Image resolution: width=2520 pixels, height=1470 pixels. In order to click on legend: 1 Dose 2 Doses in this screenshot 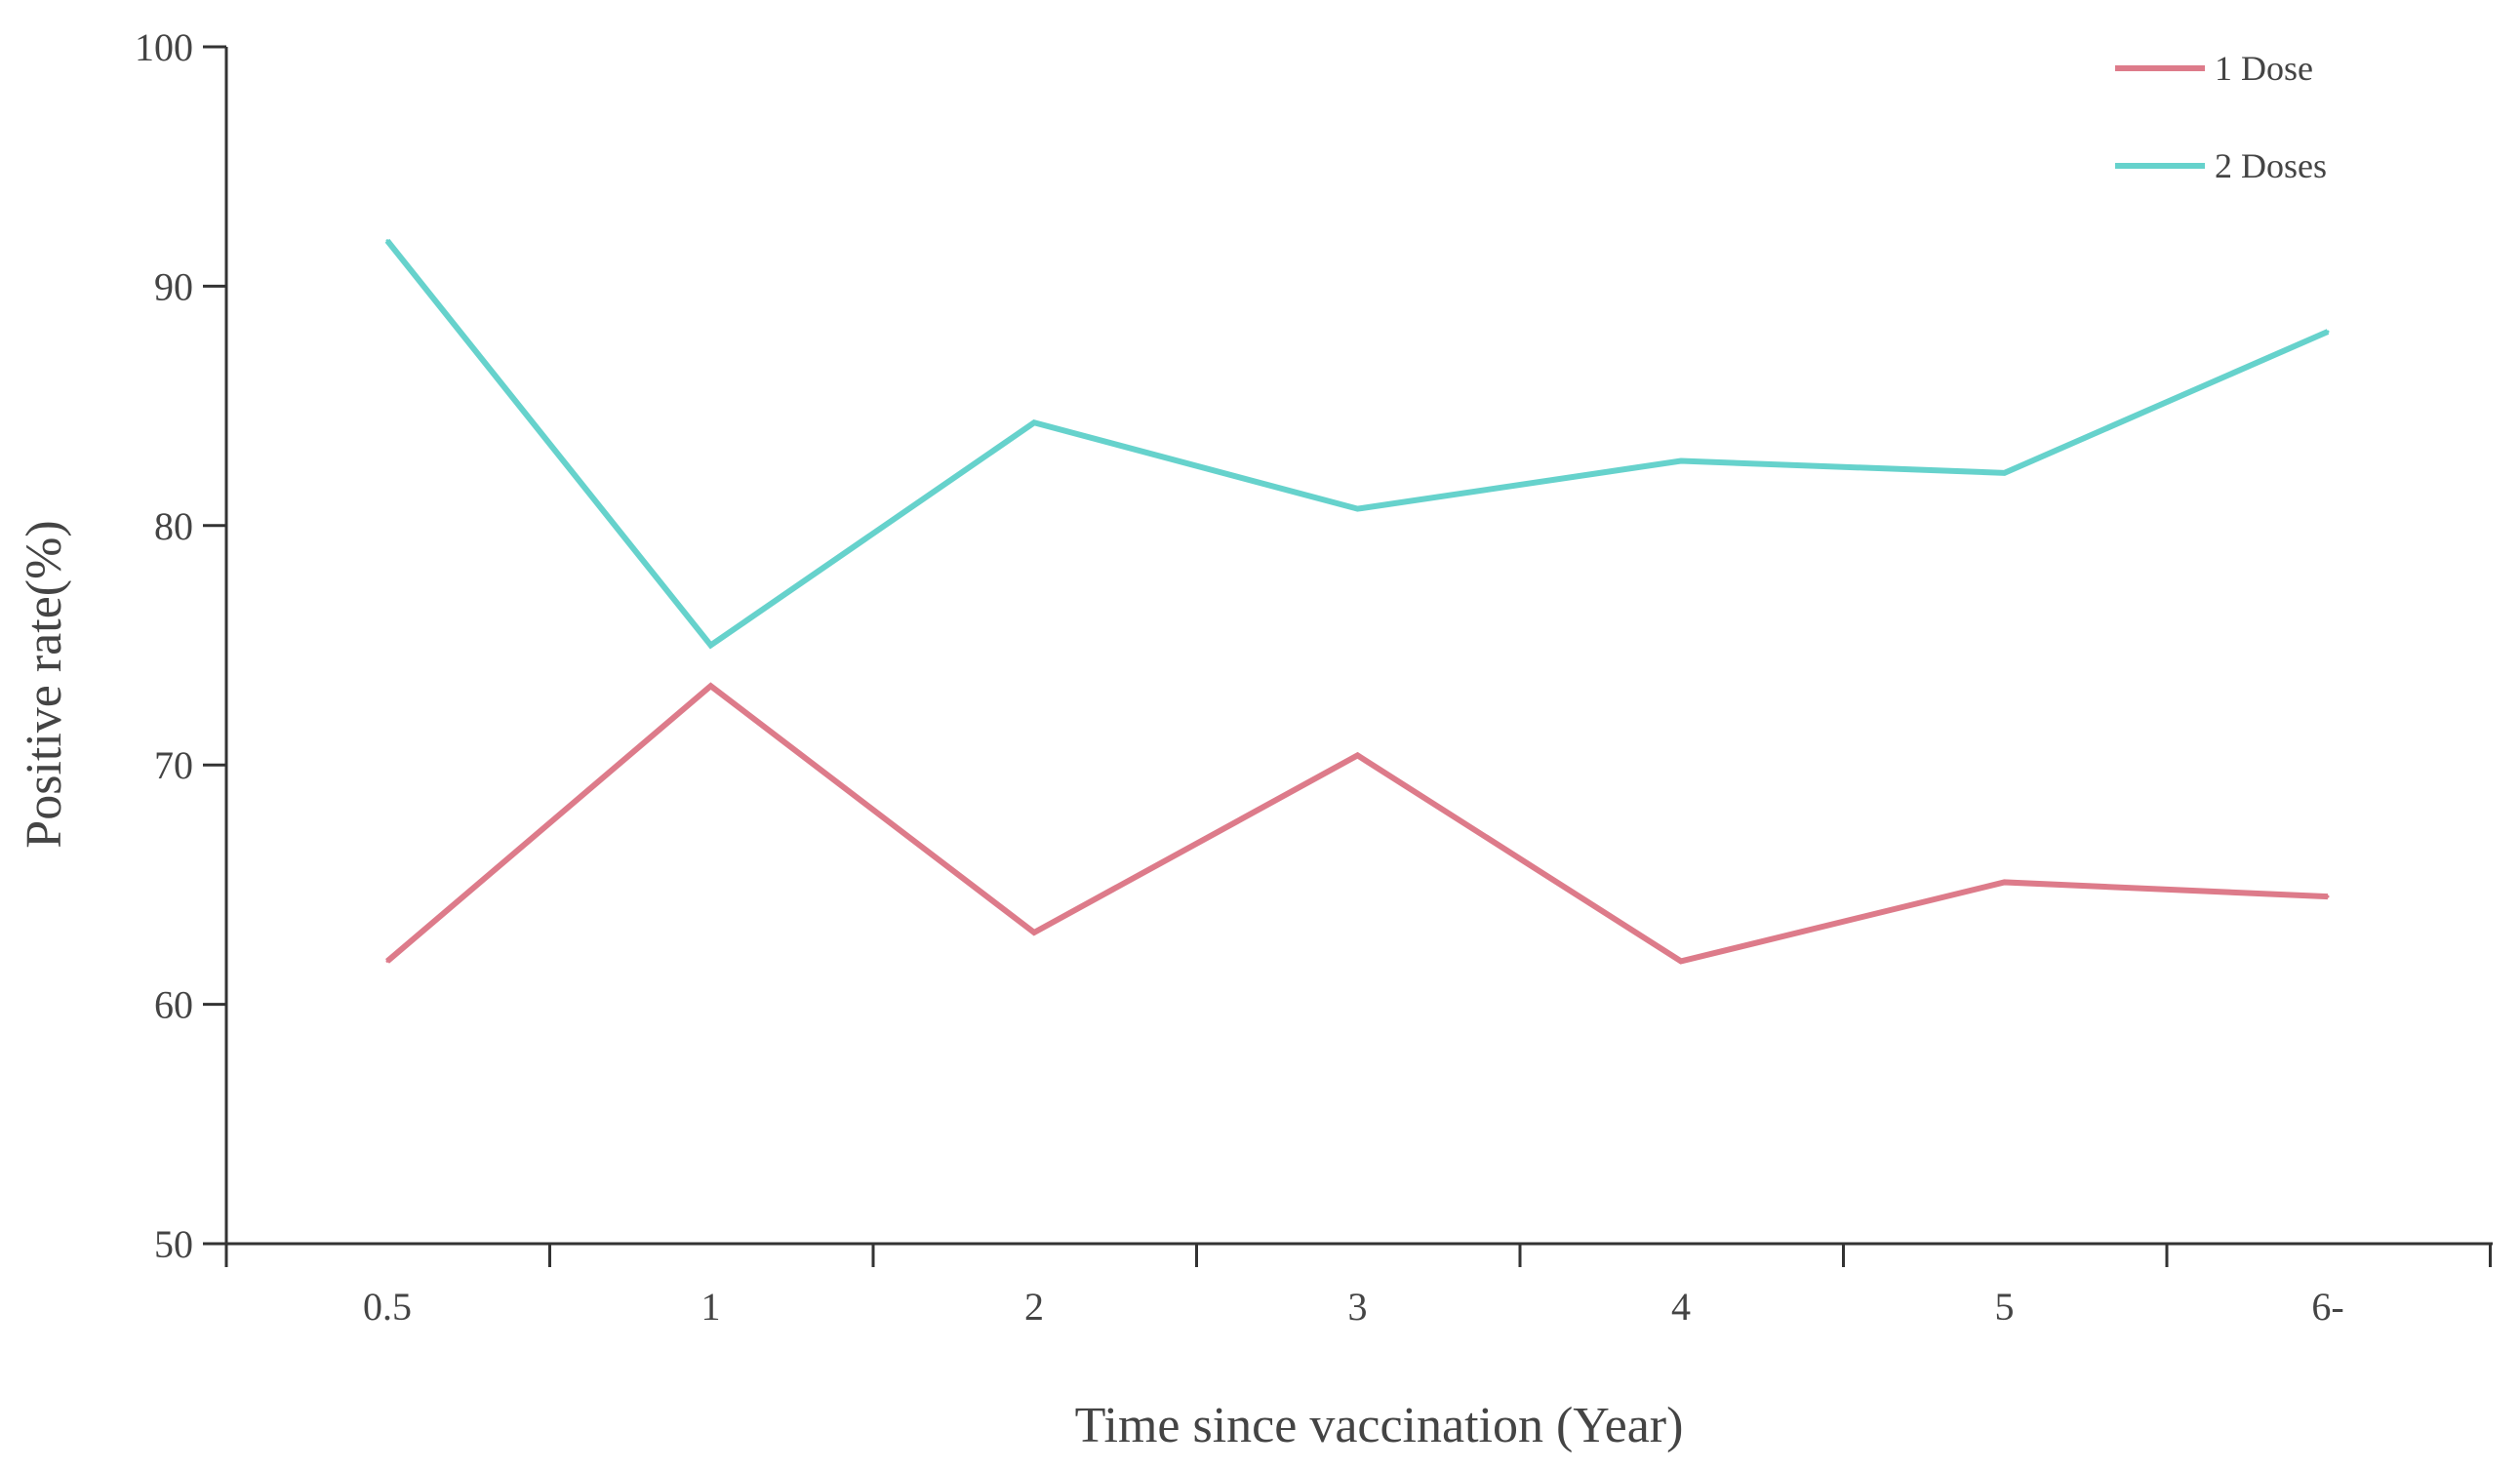, I will do `click(2221, 117)`.